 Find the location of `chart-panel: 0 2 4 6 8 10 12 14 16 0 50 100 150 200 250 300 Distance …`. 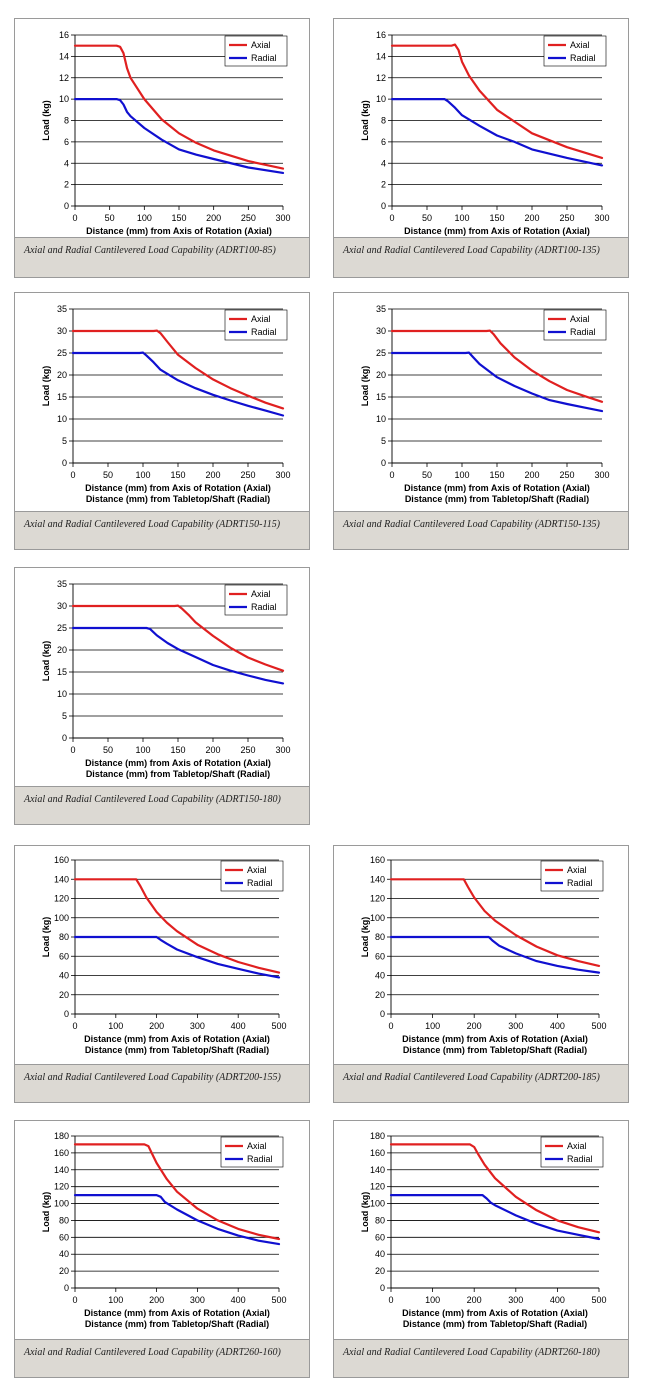

chart-panel: 0 2 4 6 8 10 12 14 16 0 50 100 150 200 250 300 Distance … is located at coordinates (481, 148).